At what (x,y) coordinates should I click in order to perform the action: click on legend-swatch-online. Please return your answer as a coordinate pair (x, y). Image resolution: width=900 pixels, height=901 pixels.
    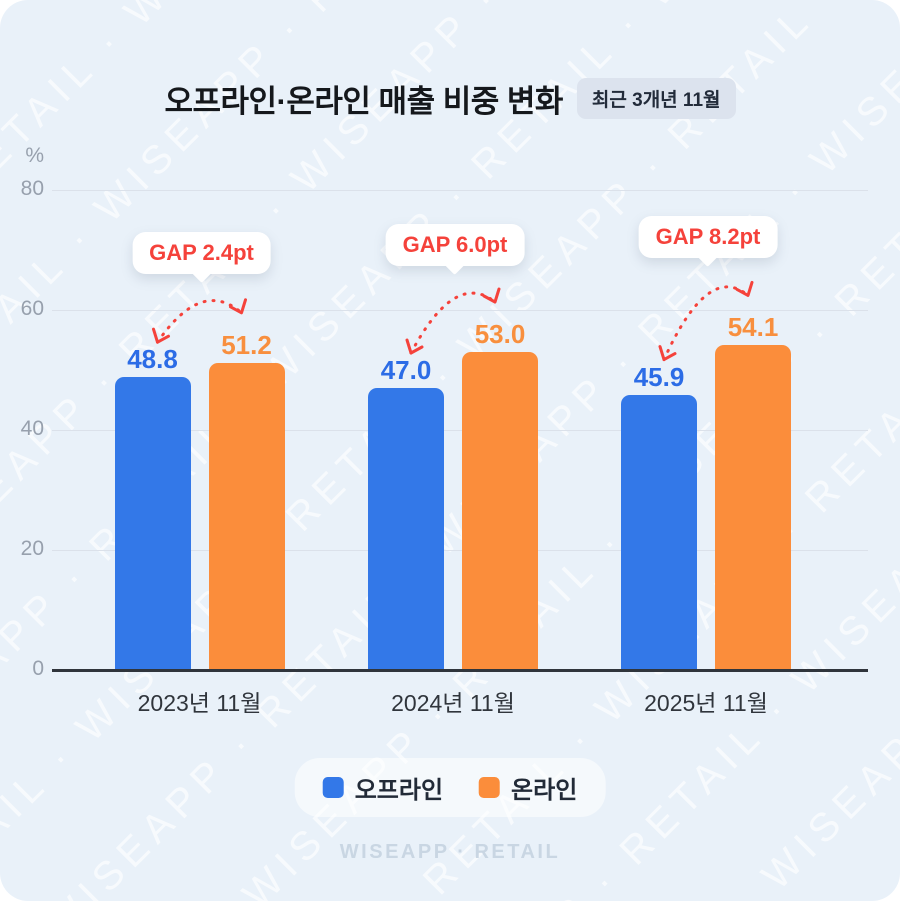
    Looking at the image, I should click on (490, 787).